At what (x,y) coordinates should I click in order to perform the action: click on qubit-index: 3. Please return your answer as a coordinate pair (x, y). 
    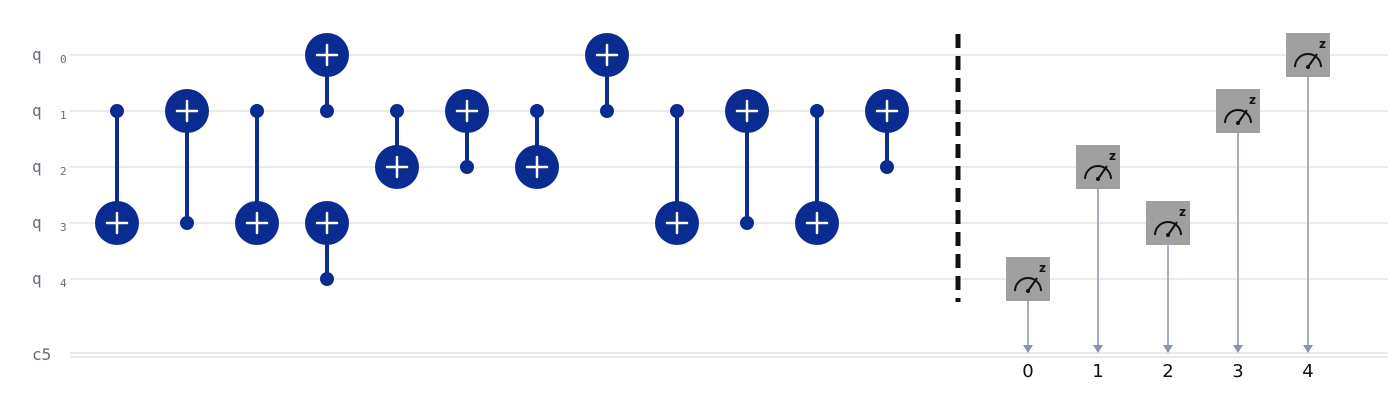
    Looking at the image, I should click on (63, 227).